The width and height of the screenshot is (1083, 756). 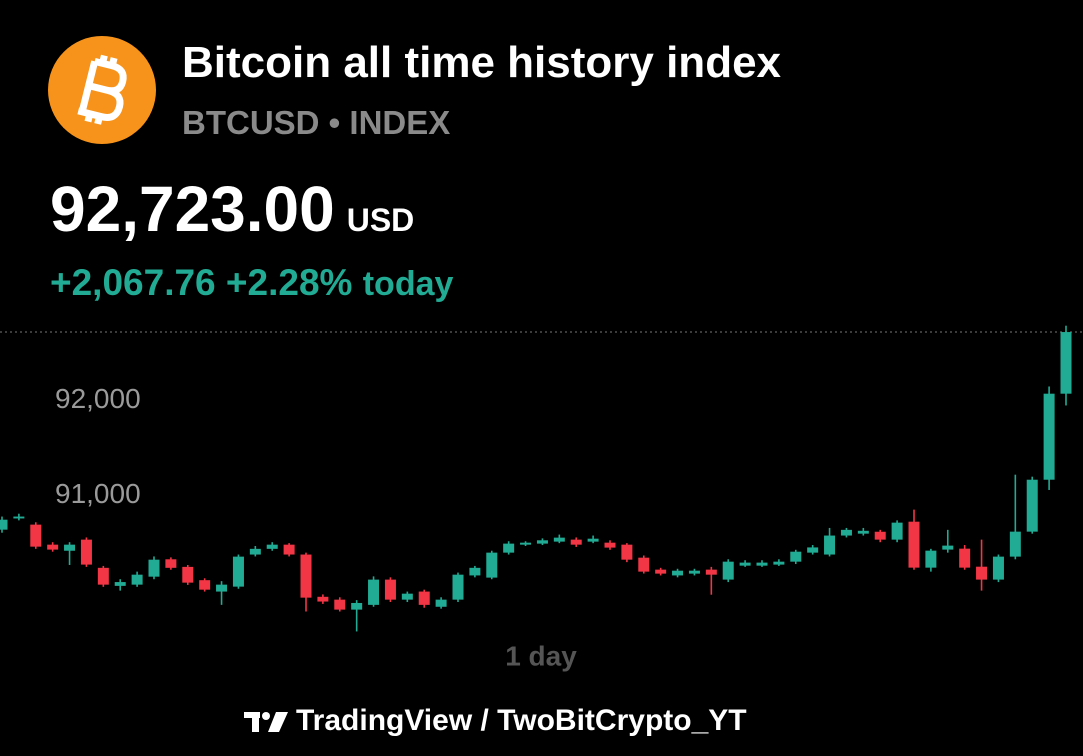 I want to click on attribution: TradingView / TwoBitCrypto_YT, so click(x=521, y=720).